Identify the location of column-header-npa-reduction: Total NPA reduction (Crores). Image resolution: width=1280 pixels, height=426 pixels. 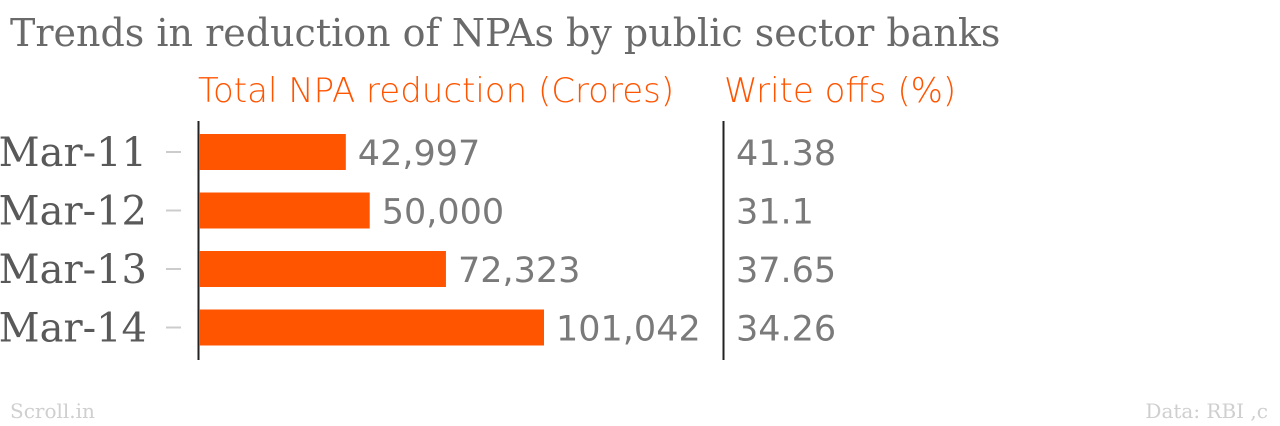
(436, 91).